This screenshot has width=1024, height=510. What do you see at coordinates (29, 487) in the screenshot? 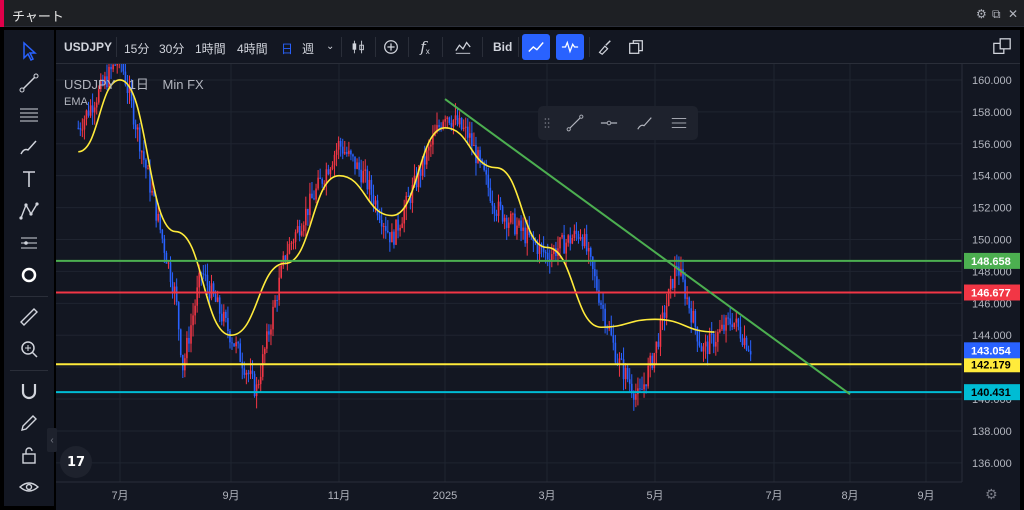
I see `eye-icon` at bounding box center [29, 487].